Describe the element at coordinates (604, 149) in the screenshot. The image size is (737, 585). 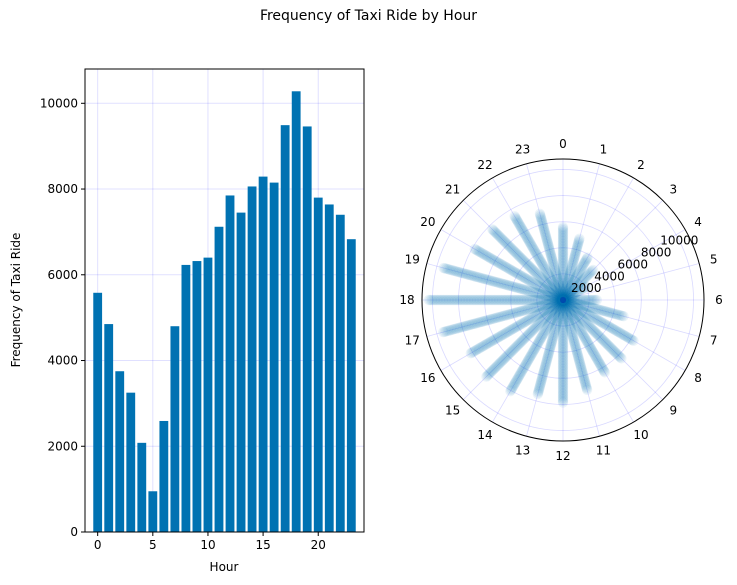
I see `polar-theta-label: 1` at that location.